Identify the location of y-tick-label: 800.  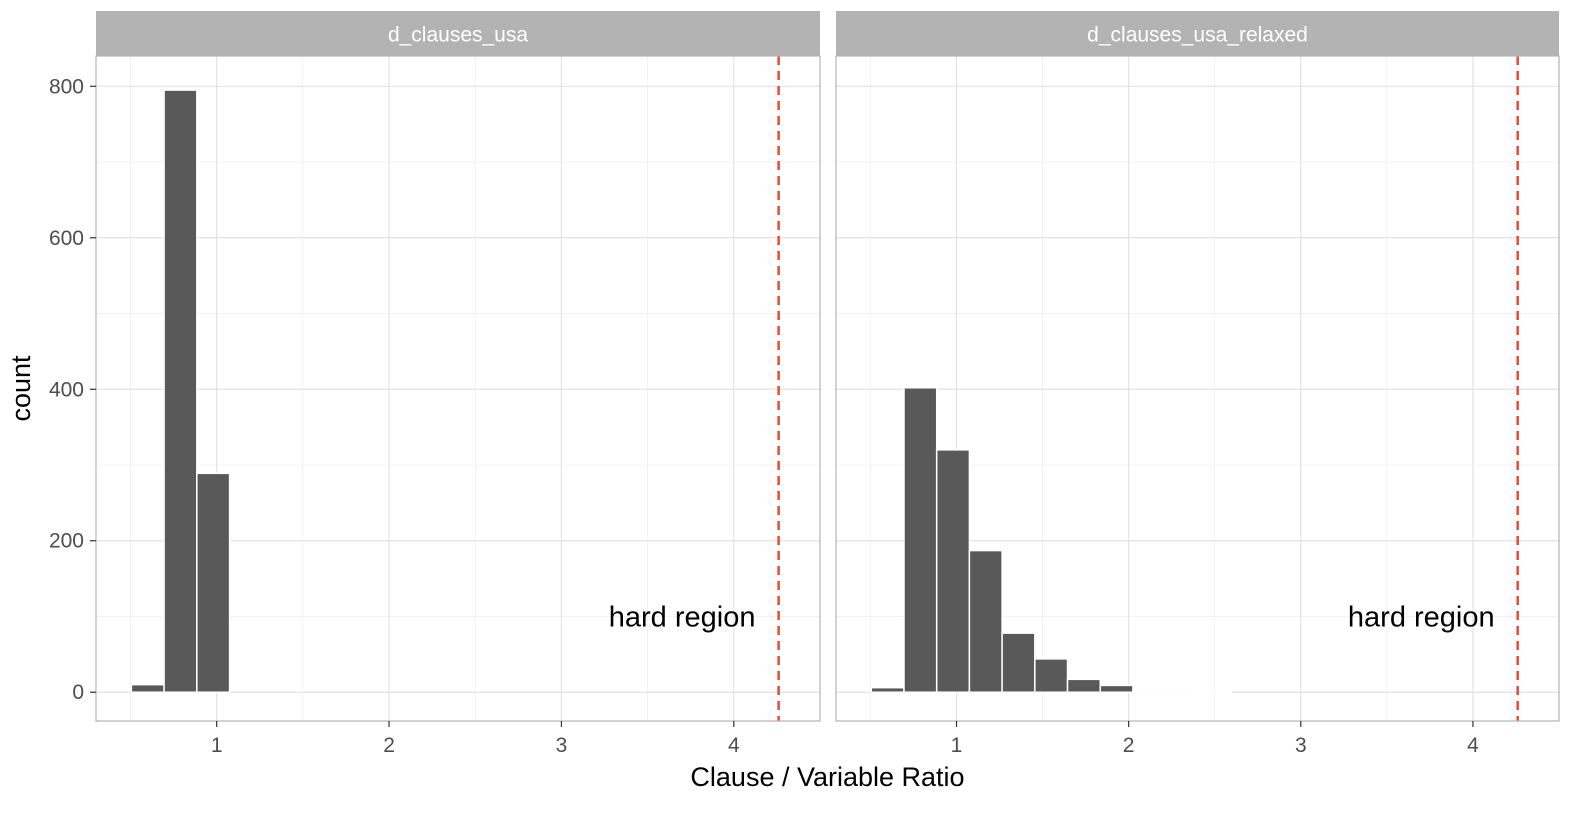
(66, 86).